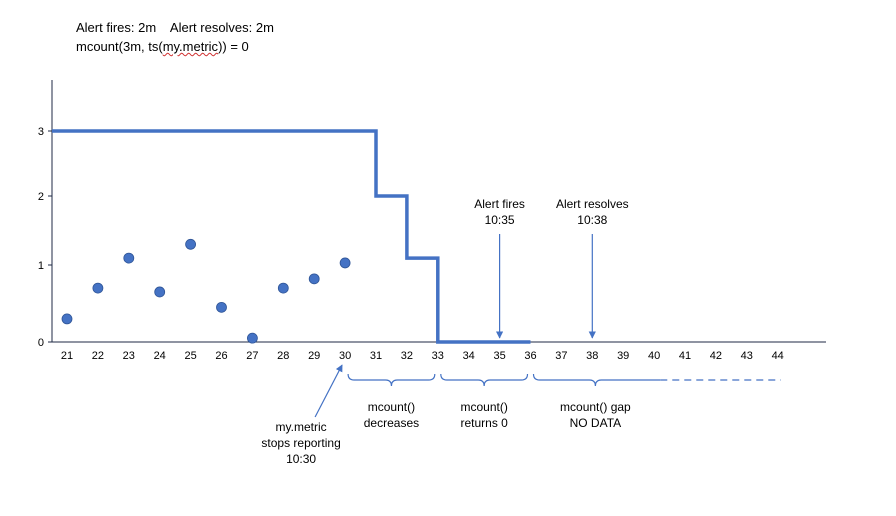  What do you see at coordinates (221, 356) in the screenshot?
I see `x-tick-label: 26` at bounding box center [221, 356].